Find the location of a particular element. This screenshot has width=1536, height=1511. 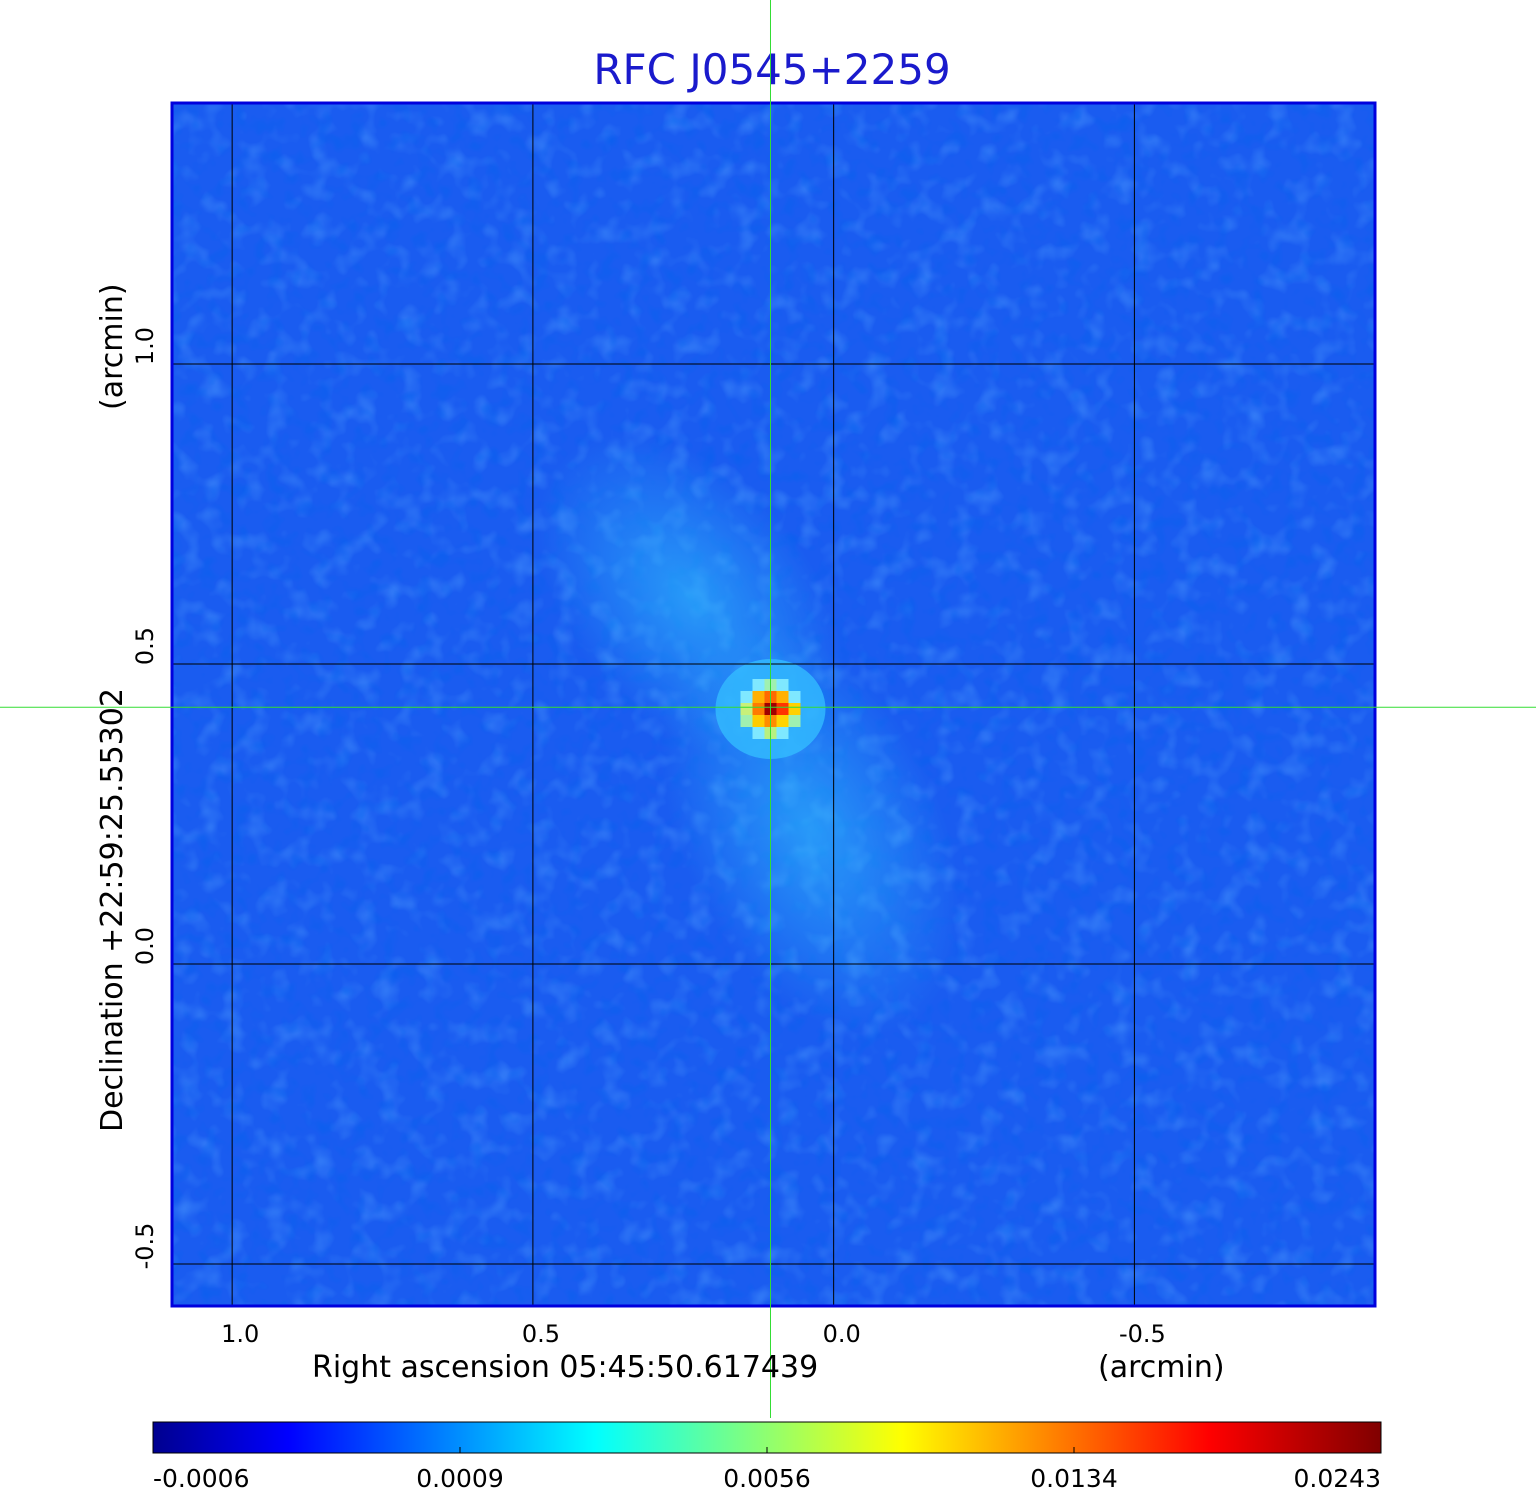

x-tick-label: 0.0 is located at coordinates (842, 1334).